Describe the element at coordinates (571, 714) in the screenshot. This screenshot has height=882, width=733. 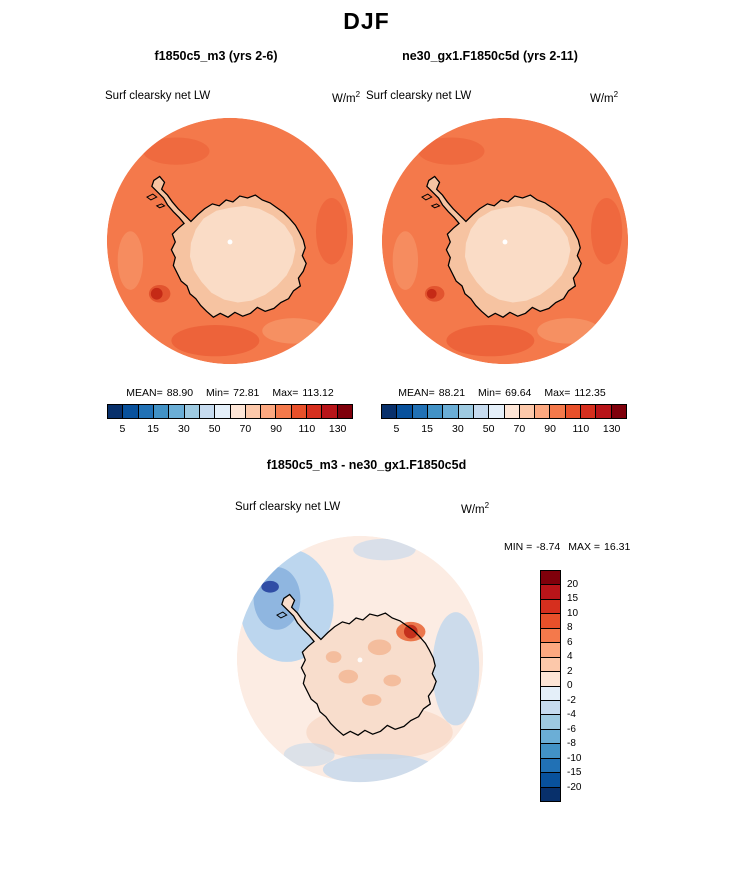
I see `colorbar-tick-label: -4` at that location.